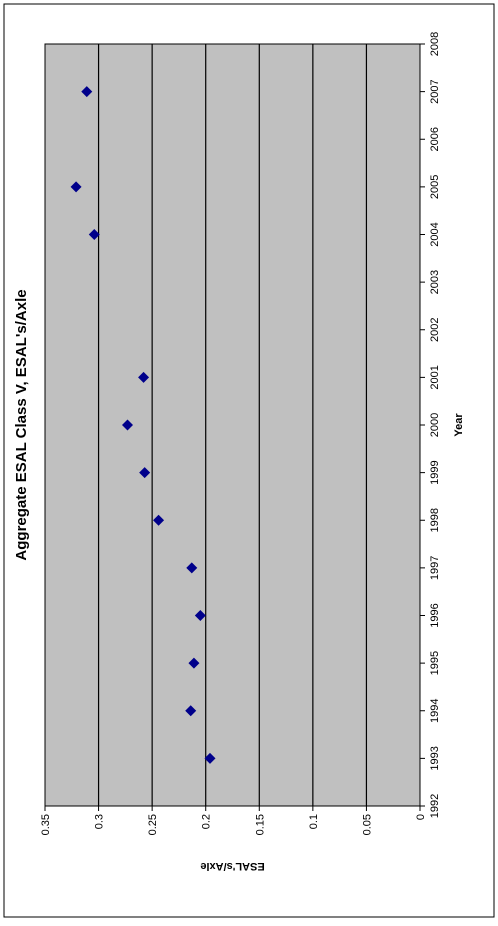 The image size is (498, 926). What do you see at coordinates (435, 425) in the screenshot?
I see `x-tick-label: 2000` at bounding box center [435, 425].